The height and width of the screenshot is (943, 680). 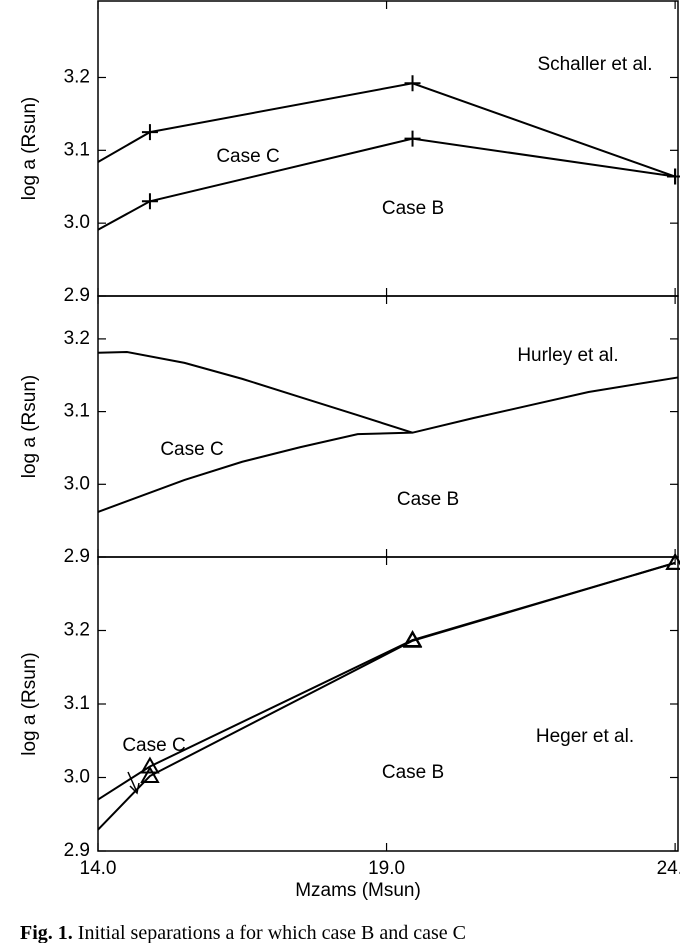 What do you see at coordinates (134, 788) in the screenshot?
I see `annotation-arrowhead` at bounding box center [134, 788].